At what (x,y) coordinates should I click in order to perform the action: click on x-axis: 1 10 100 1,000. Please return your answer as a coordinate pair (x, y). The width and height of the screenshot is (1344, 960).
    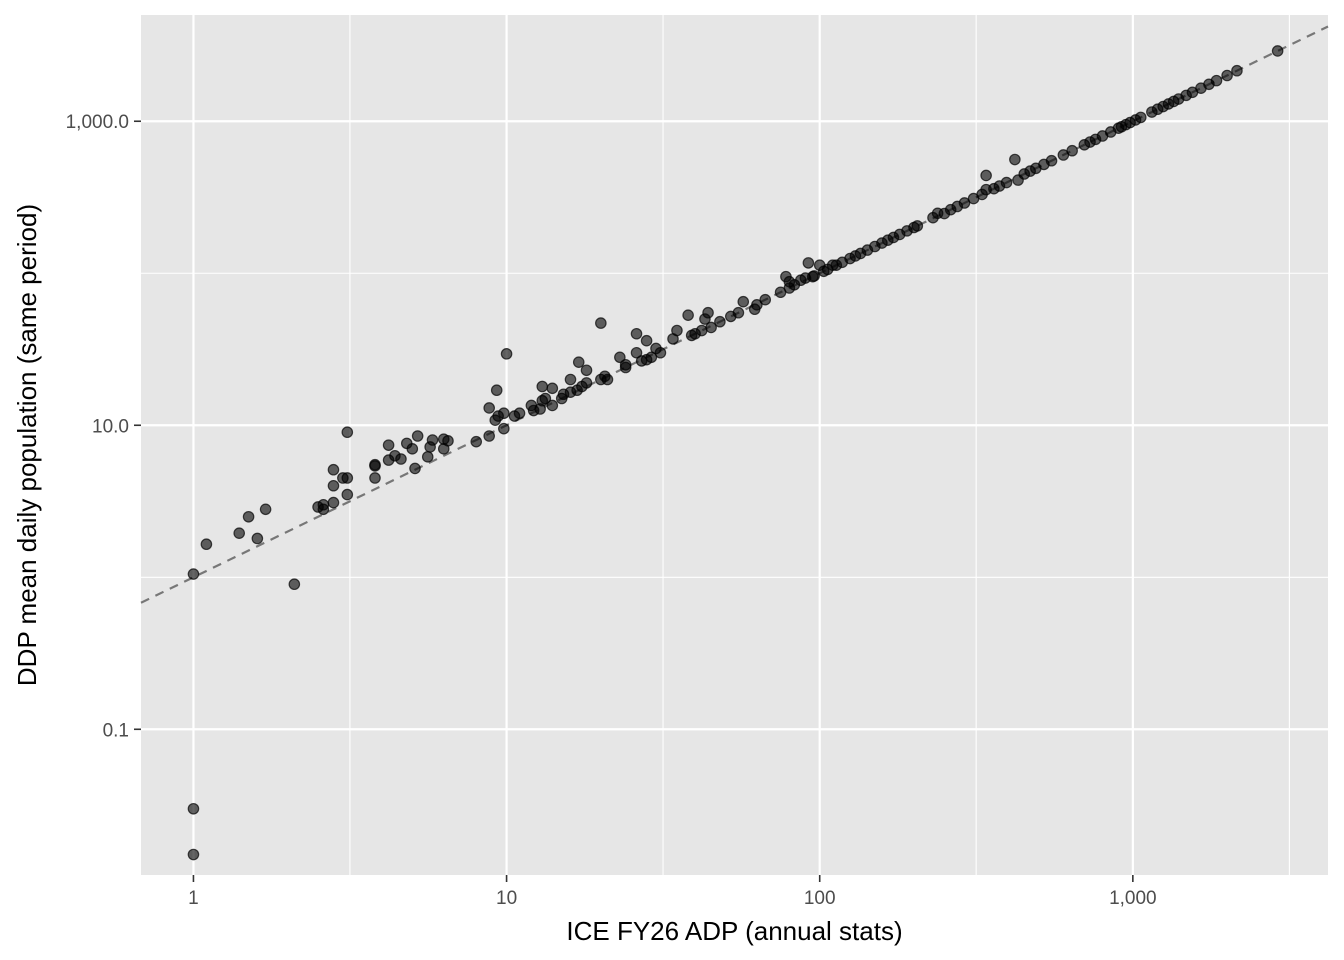
    Looking at the image, I should click on (672, 892).